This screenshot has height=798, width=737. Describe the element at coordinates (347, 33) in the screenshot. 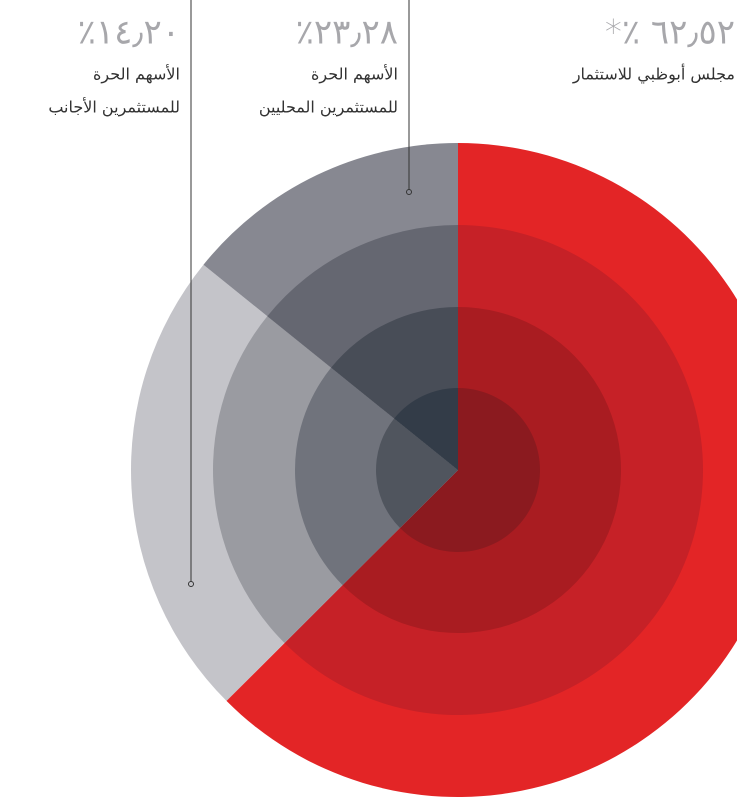

I see `value-label: ٪٢٣٫٢٨` at that location.